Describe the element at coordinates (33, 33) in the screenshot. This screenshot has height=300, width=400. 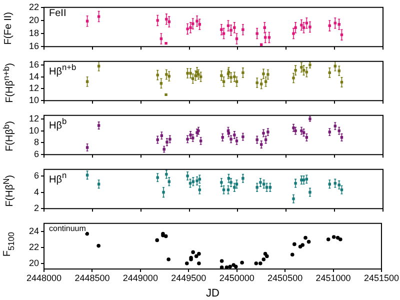
I see `y-tick-label: 18` at that location.